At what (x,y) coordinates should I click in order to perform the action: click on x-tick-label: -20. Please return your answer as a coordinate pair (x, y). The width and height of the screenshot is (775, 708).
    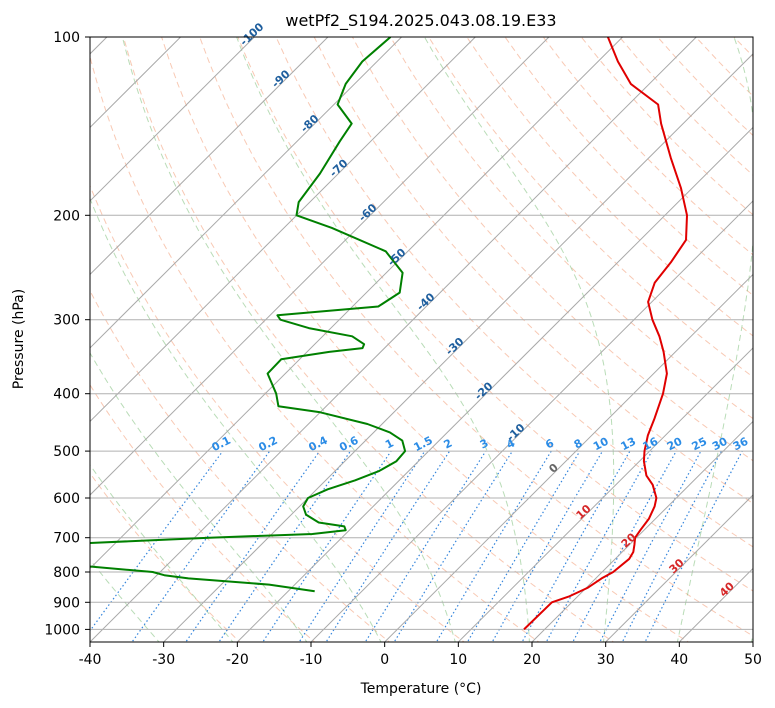
    Looking at the image, I should click on (237, 660).